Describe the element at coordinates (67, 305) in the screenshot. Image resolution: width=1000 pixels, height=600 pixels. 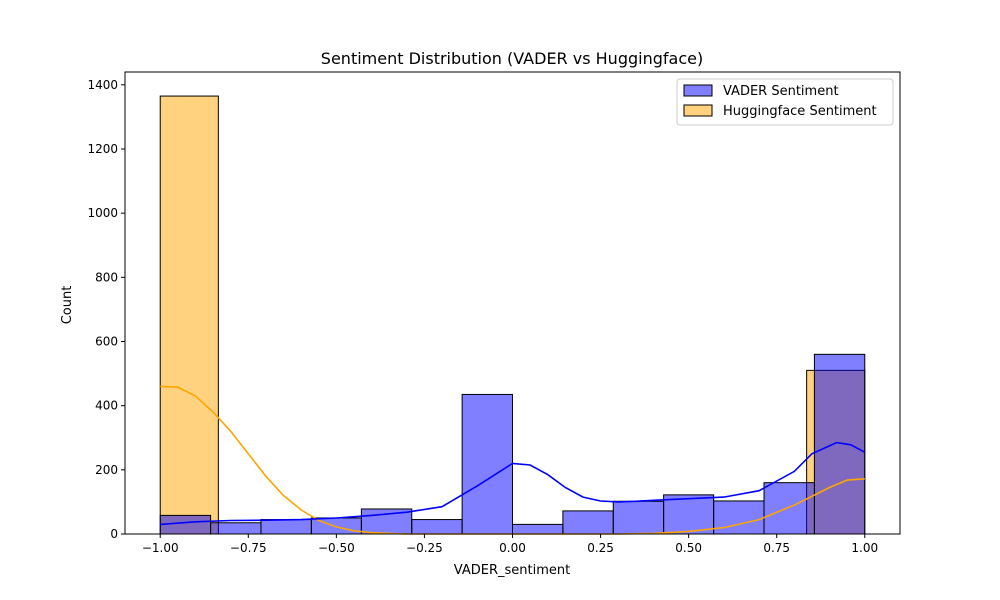
I see `y-axis-label: Count` at that location.